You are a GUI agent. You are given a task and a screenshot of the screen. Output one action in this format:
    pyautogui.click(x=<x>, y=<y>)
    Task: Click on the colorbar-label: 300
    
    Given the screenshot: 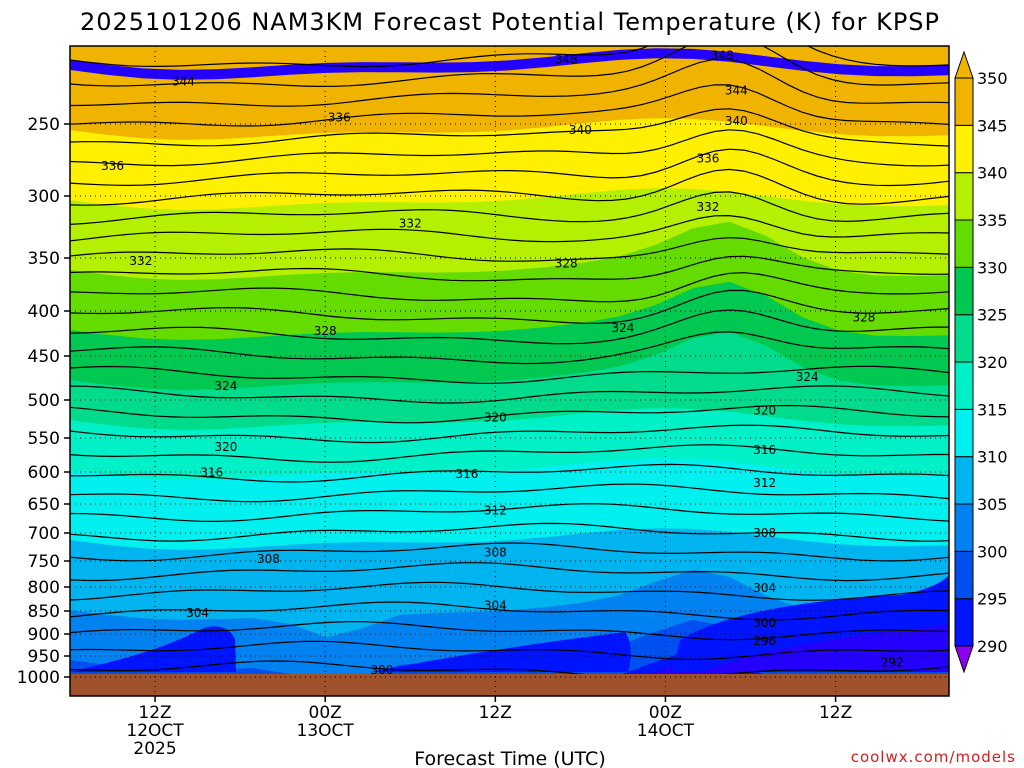 What is the action you would take?
    pyautogui.click(x=992, y=551)
    